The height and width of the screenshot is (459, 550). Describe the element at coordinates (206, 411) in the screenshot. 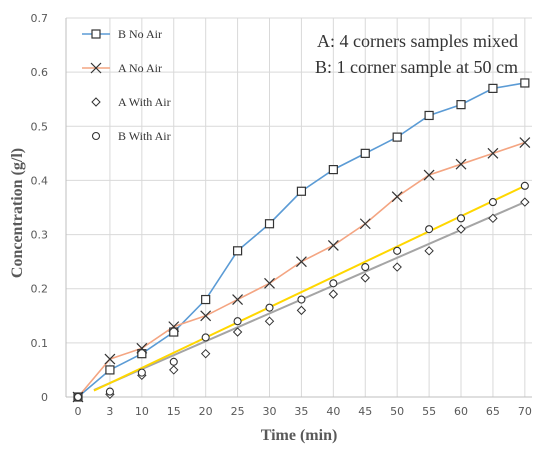

I see `x-tick-label: 20` at that location.